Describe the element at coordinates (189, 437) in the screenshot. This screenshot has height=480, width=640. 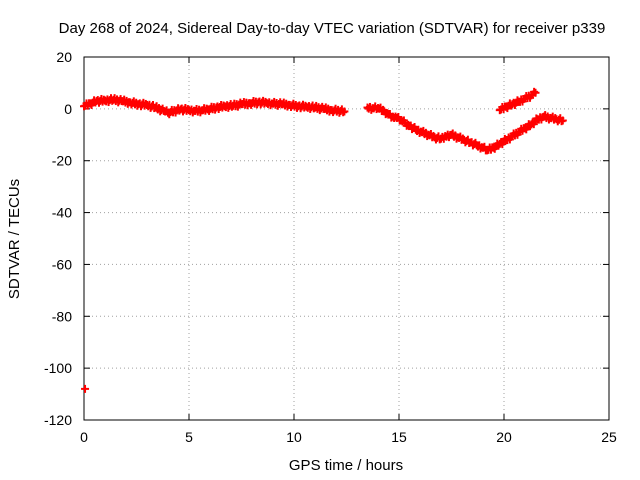
I see `x-tick-label-1: 5` at that location.